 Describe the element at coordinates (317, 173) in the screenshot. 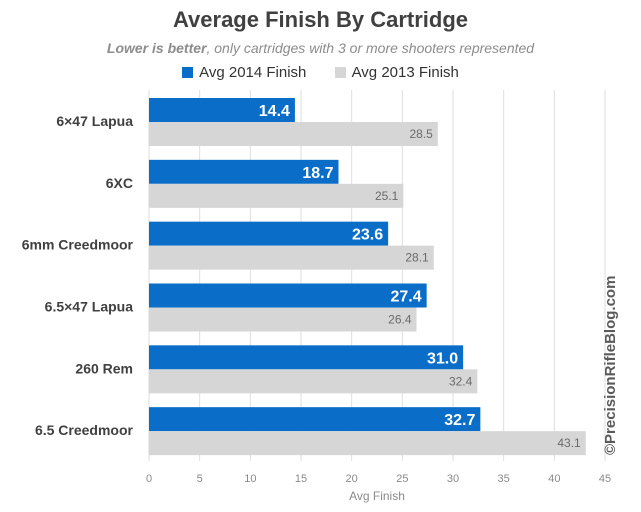

I see `data-label-2014-6xc: 18.7` at that location.